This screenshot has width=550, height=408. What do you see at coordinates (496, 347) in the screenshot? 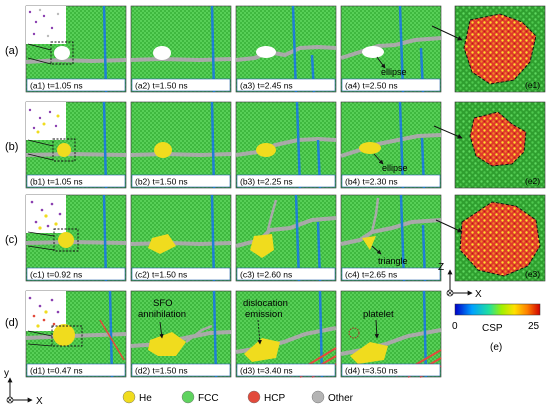
I see `panel-e-label: (e)` at bounding box center [496, 347].